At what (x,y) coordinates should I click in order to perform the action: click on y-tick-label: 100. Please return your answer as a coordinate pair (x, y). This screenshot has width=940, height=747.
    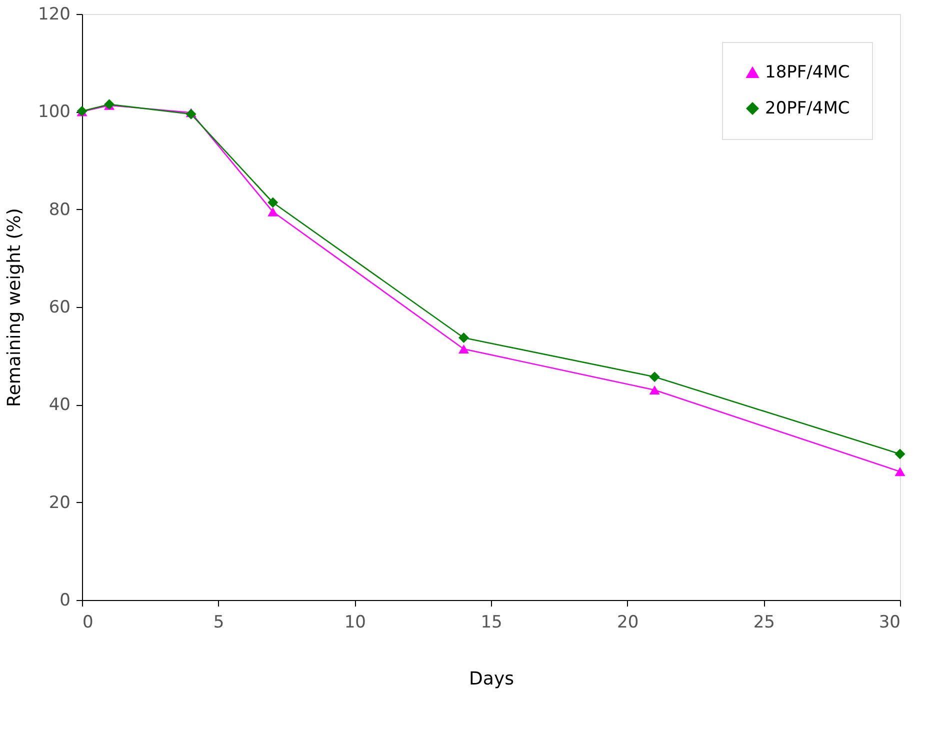
    Looking at the image, I should click on (54, 112).